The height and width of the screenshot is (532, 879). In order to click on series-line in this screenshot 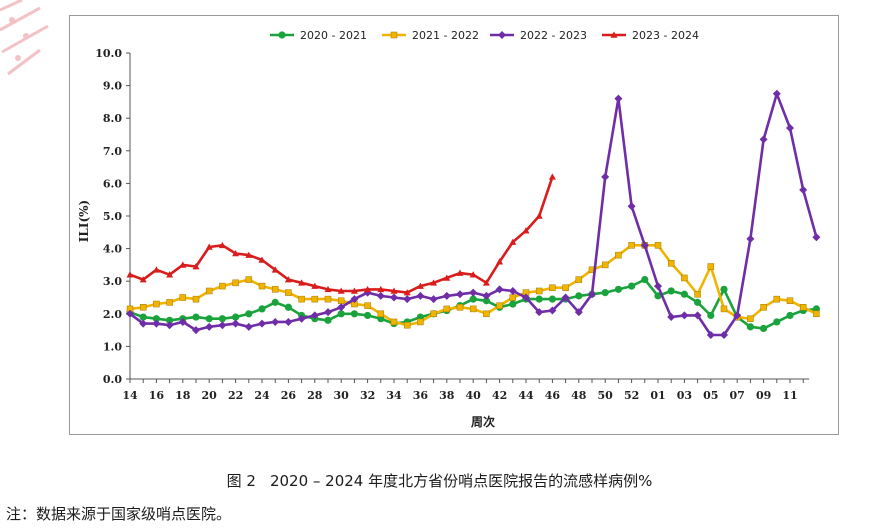, I will do `click(473, 304)`.